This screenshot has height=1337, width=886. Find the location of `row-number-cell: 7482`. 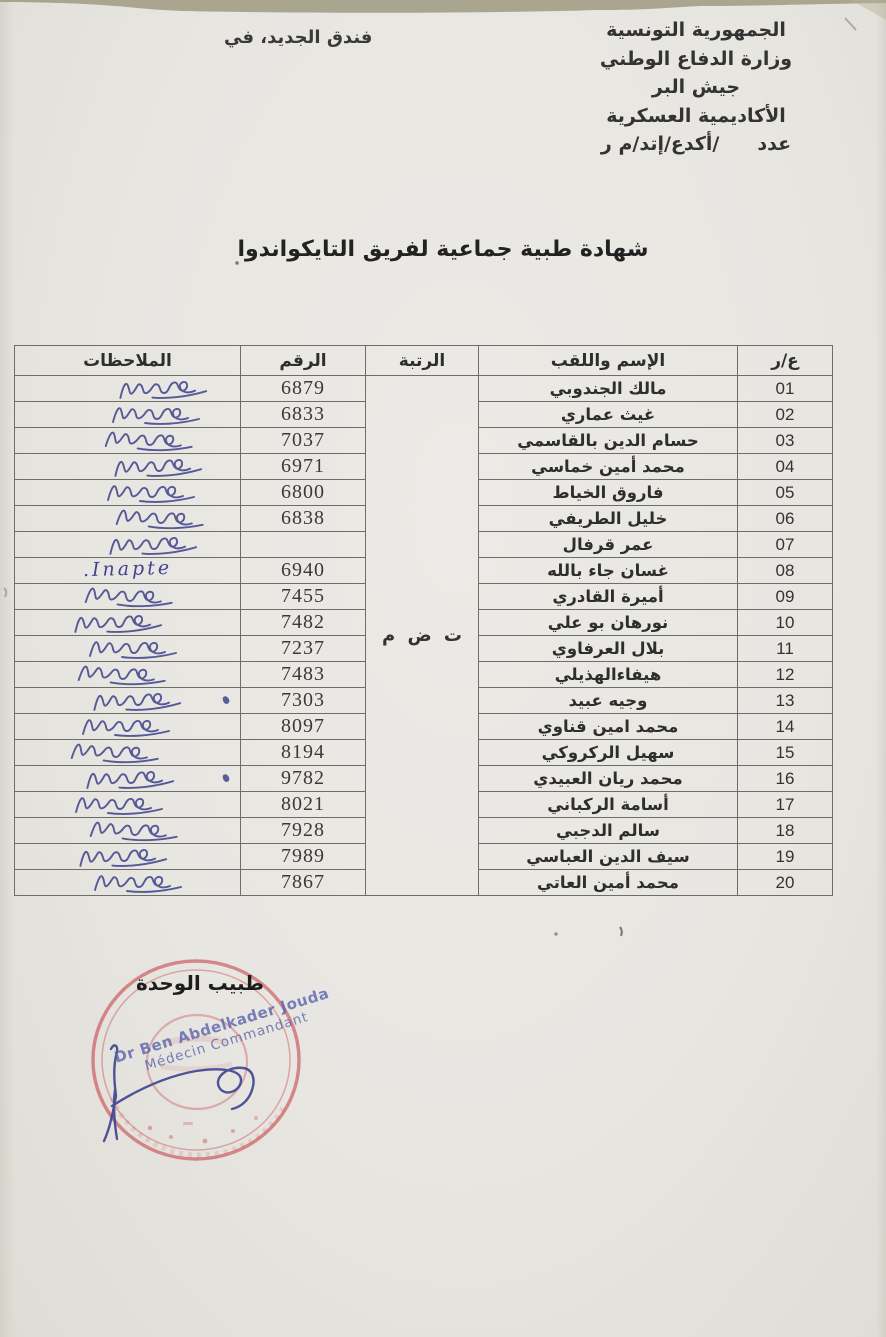

row-number-cell: 7482 is located at coordinates (303, 622).